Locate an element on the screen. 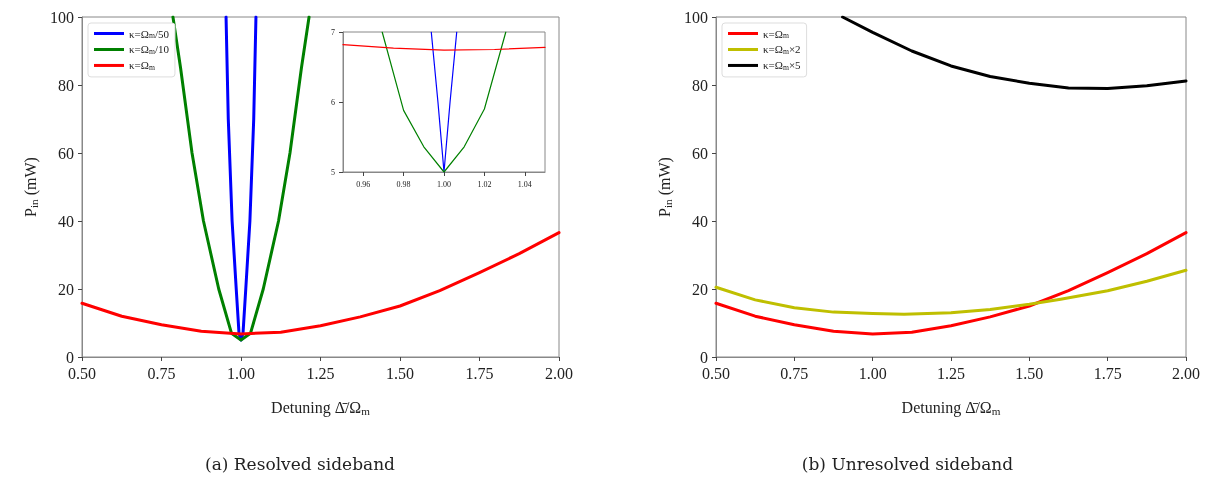 This screenshot has width=1215, height=496. y-tick-label: 6 is located at coordinates (333, 102).